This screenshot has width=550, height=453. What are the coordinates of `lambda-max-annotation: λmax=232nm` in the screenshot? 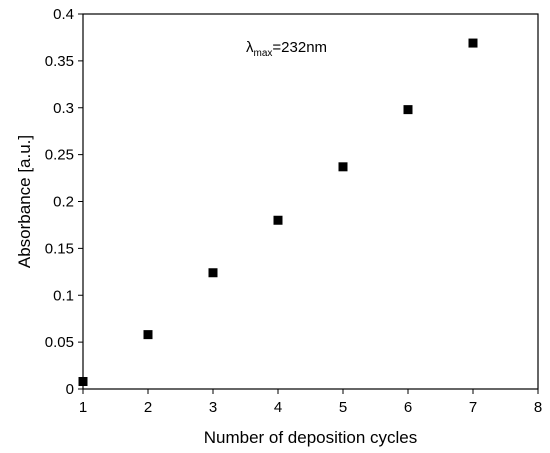 It's located at (286, 49).